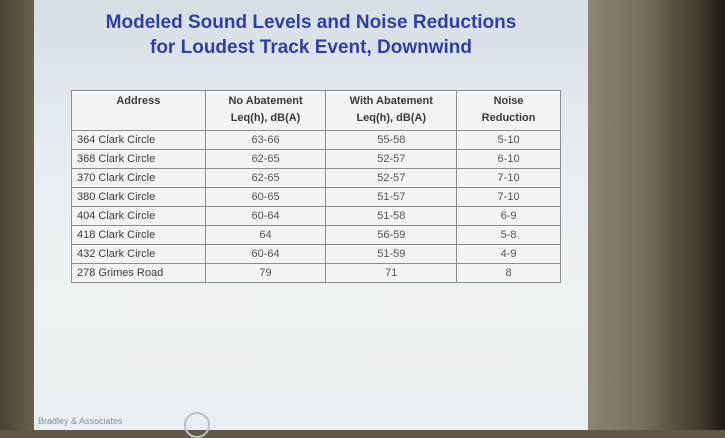 The image size is (725, 438). What do you see at coordinates (391, 110) in the screenshot?
I see `header-with-abatement: With Abatement Leq(h), dB(A)` at bounding box center [391, 110].